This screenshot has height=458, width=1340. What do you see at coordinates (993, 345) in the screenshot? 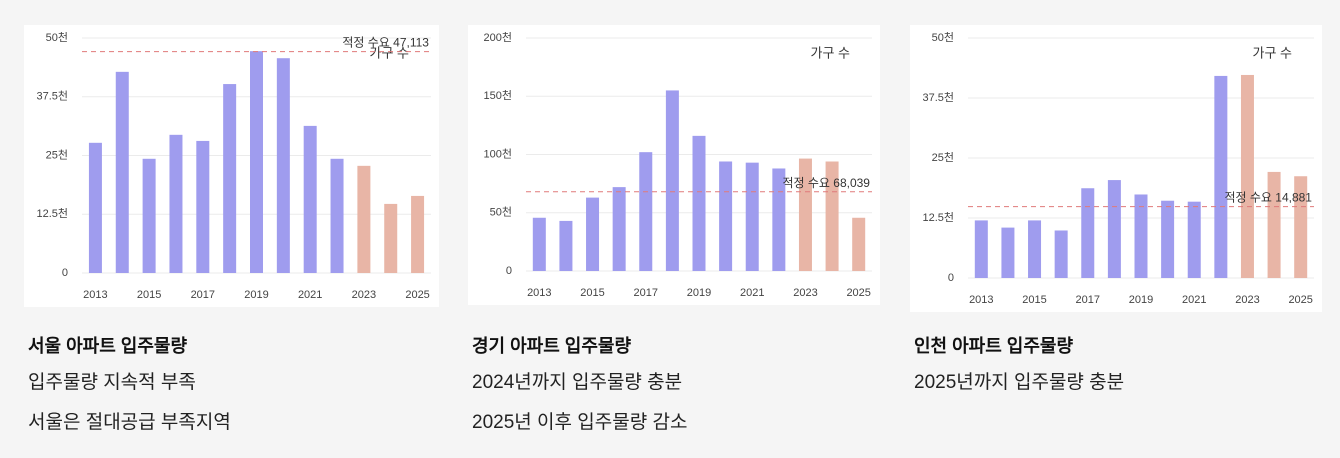
I see `caption-title: 인천 아파트 입주물량` at bounding box center [993, 345].